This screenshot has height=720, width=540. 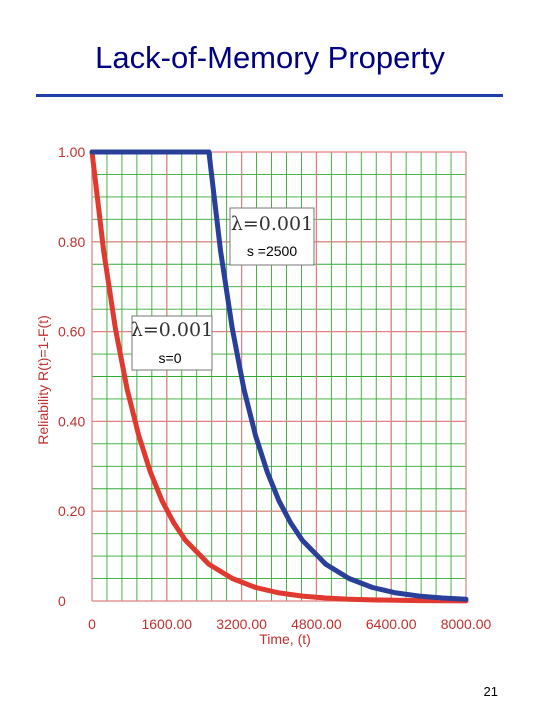 I want to click on x-axis-title: Time, (t), so click(x=285, y=639).